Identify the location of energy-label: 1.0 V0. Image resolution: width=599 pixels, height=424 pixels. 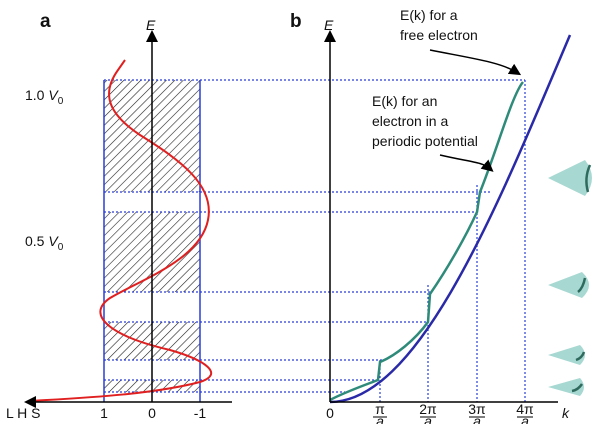
(44, 97).